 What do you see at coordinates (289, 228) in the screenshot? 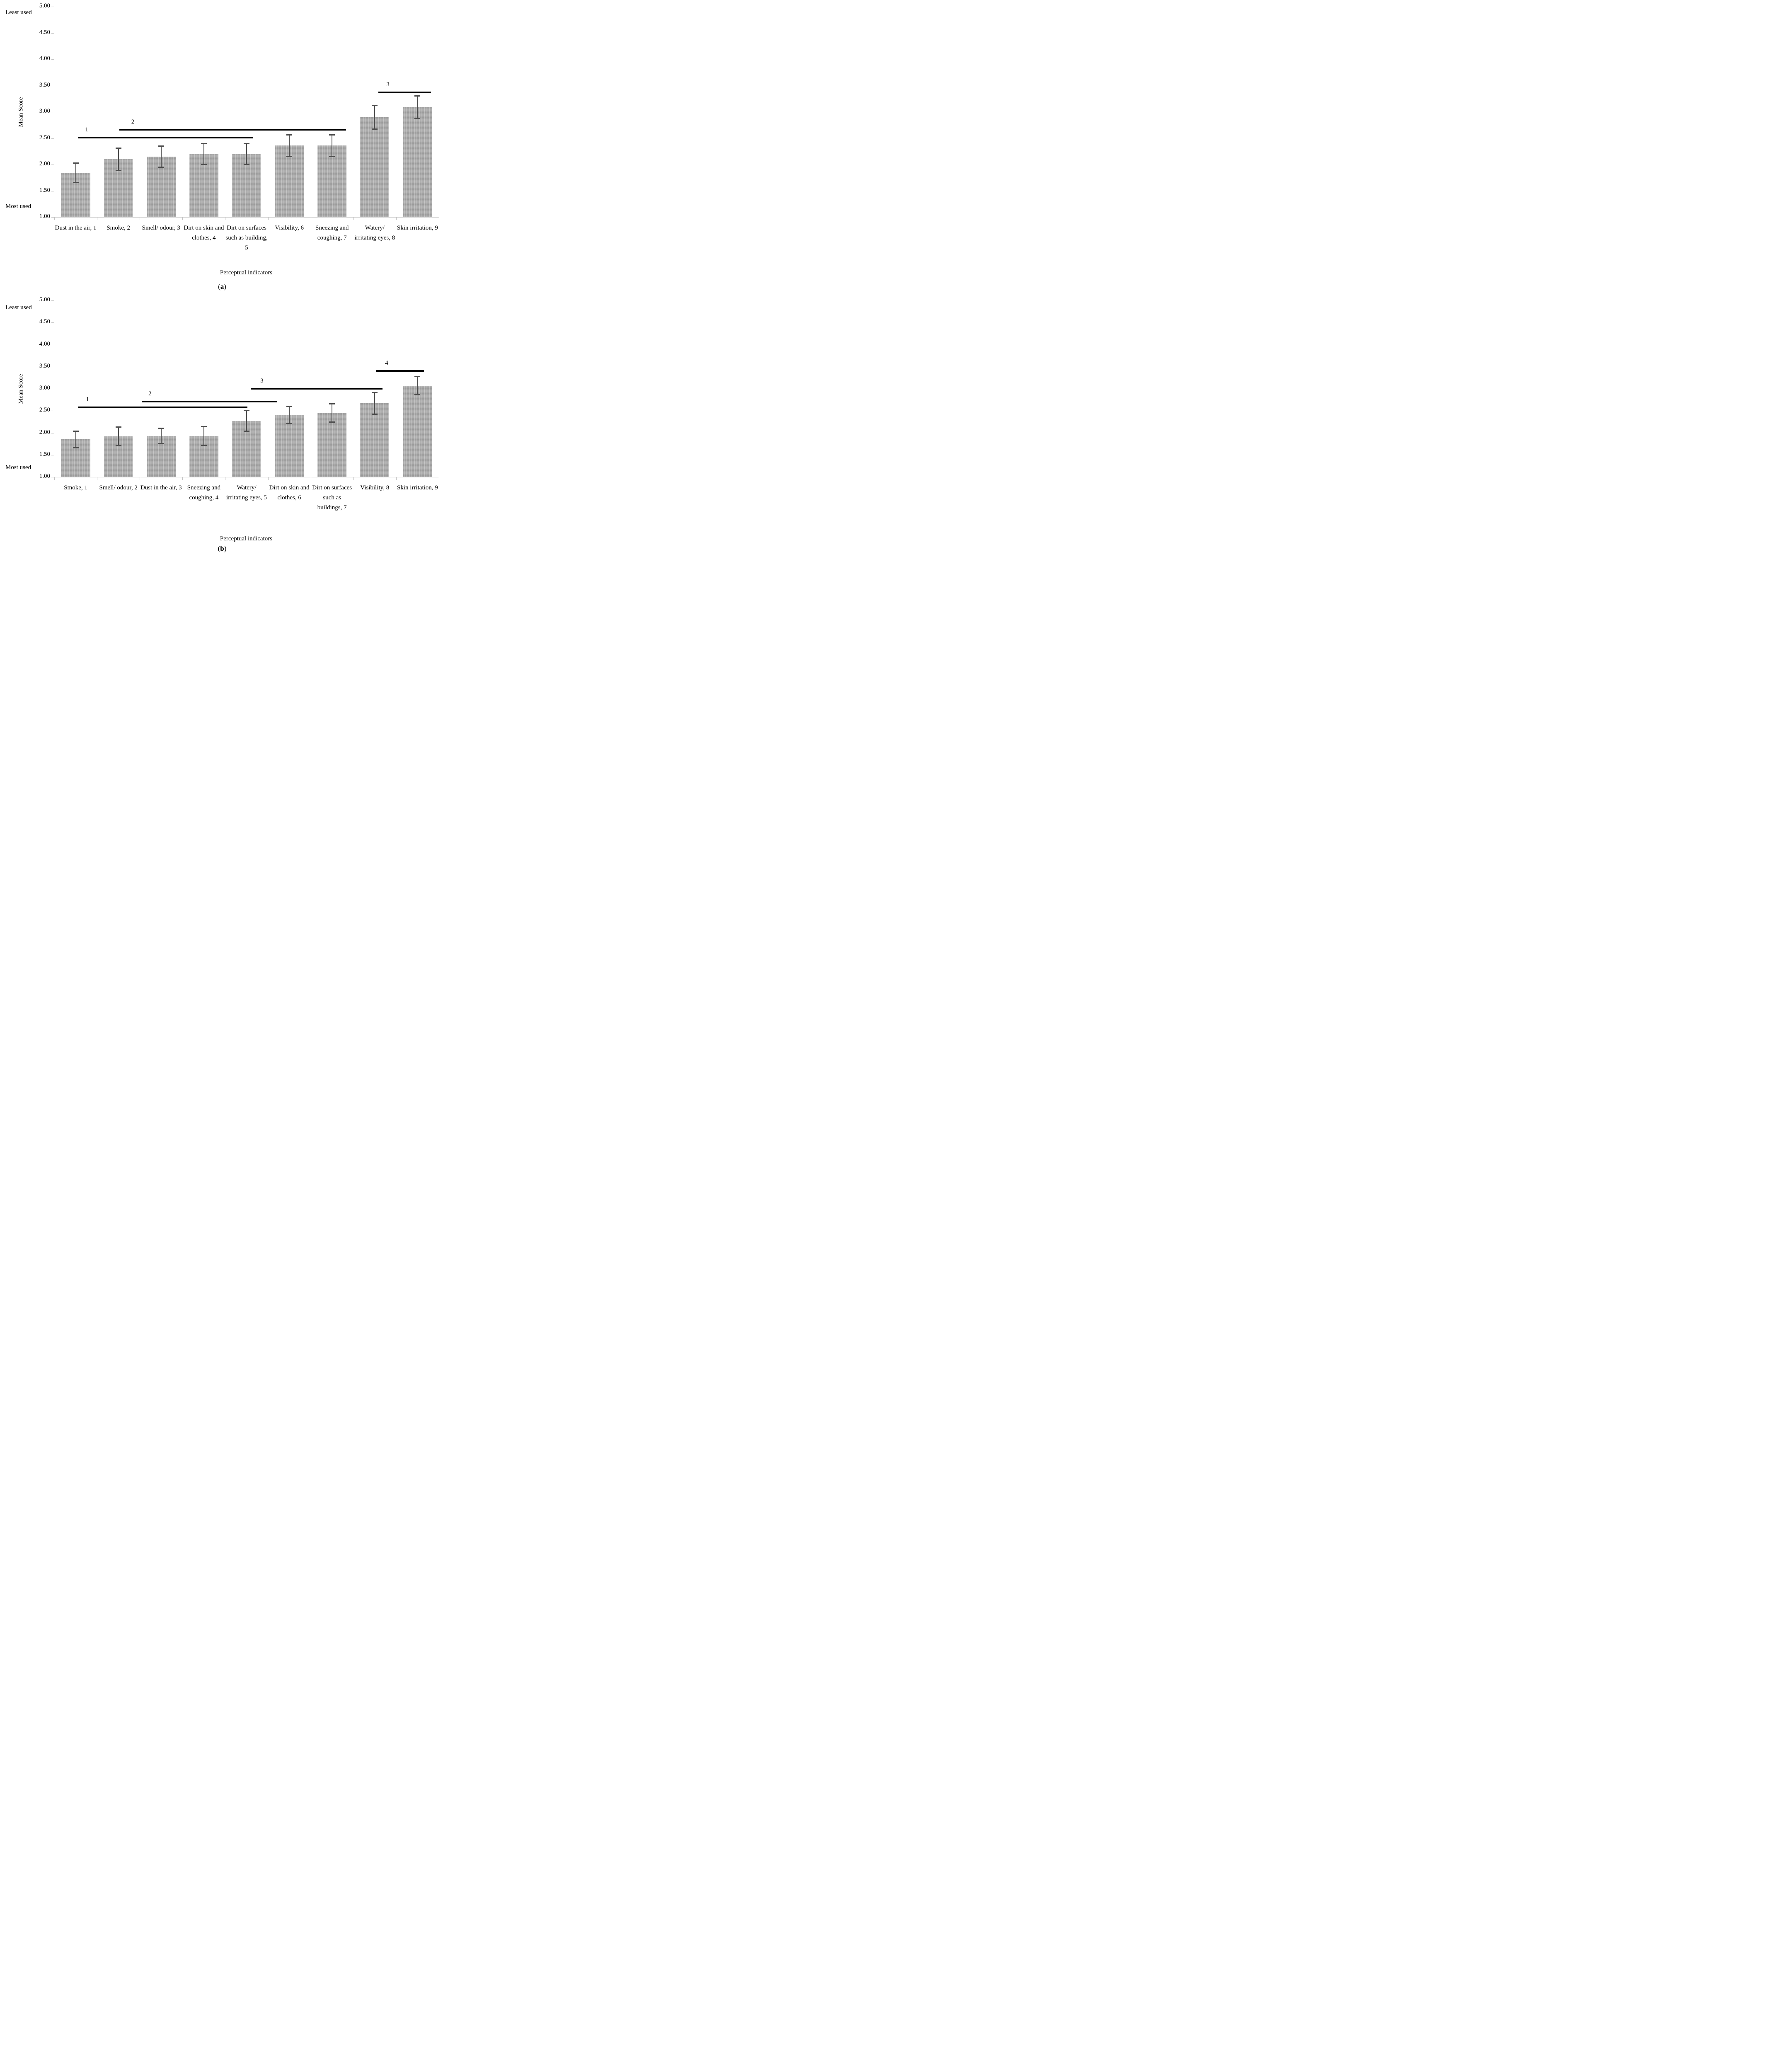
I see `x-category-label: Visibility, 6` at bounding box center [289, 228].